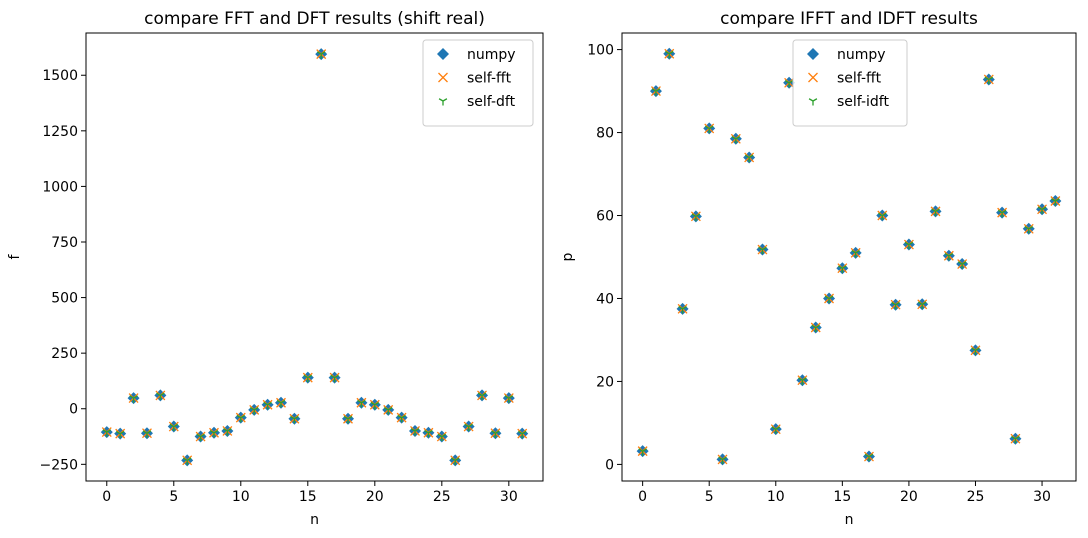 The image size is (1088, 538). Describe the element at coordinates (60, 187) in the screenshot. I see `y-tick-label: 1000` at that location.